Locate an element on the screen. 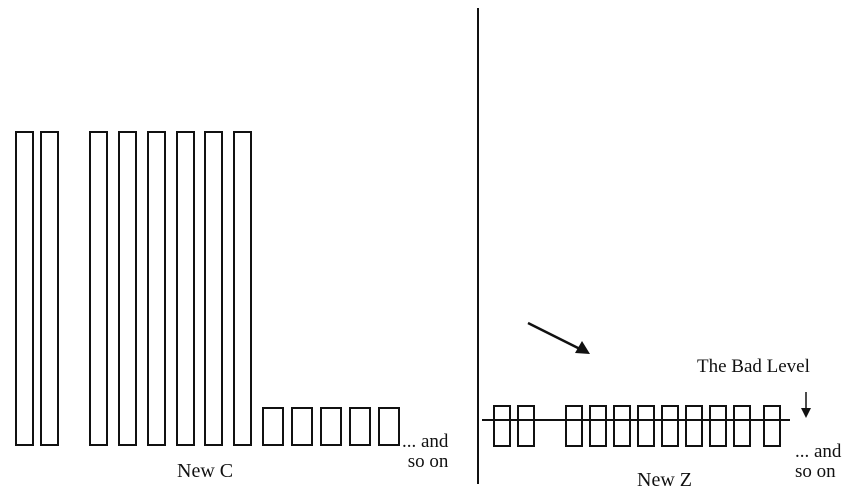 The height and width of the screenshot is (499, 859). right-bar-group is located at coordinates (637, 426).